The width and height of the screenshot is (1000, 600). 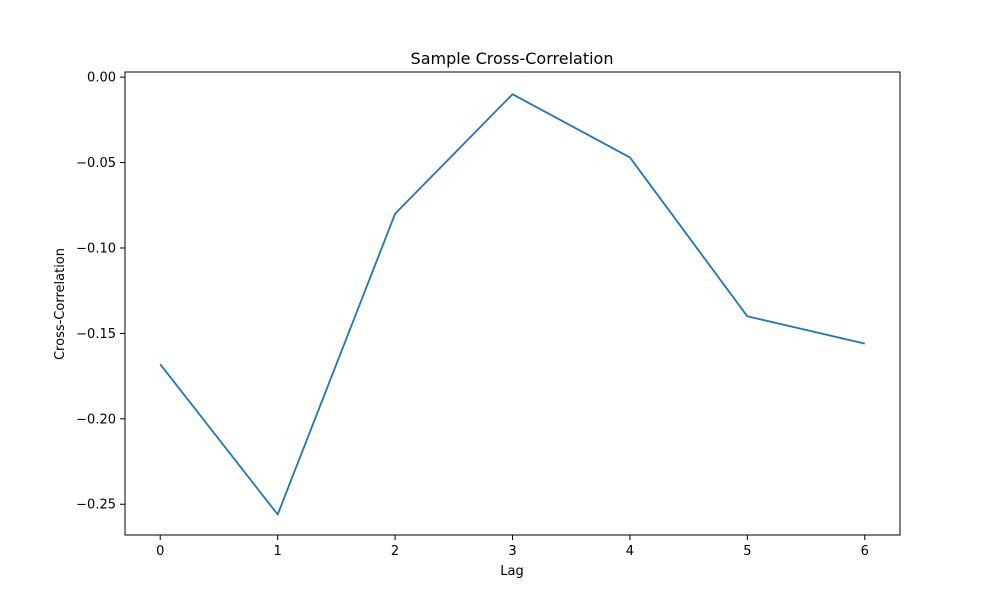 What do you see at coordinates (747, 551) in the screenshot?
I see `x-tick-label: 5` at bounding box center [747, 551].